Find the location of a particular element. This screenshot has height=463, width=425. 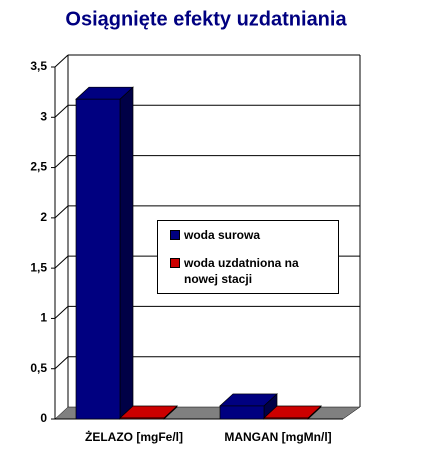

y-tick-label: 3,5 is located at coordinates (38, 66).